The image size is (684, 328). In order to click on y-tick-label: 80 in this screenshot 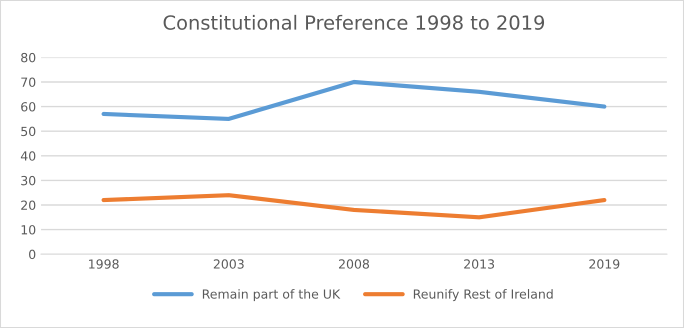, I will do `click(28, 57)`.